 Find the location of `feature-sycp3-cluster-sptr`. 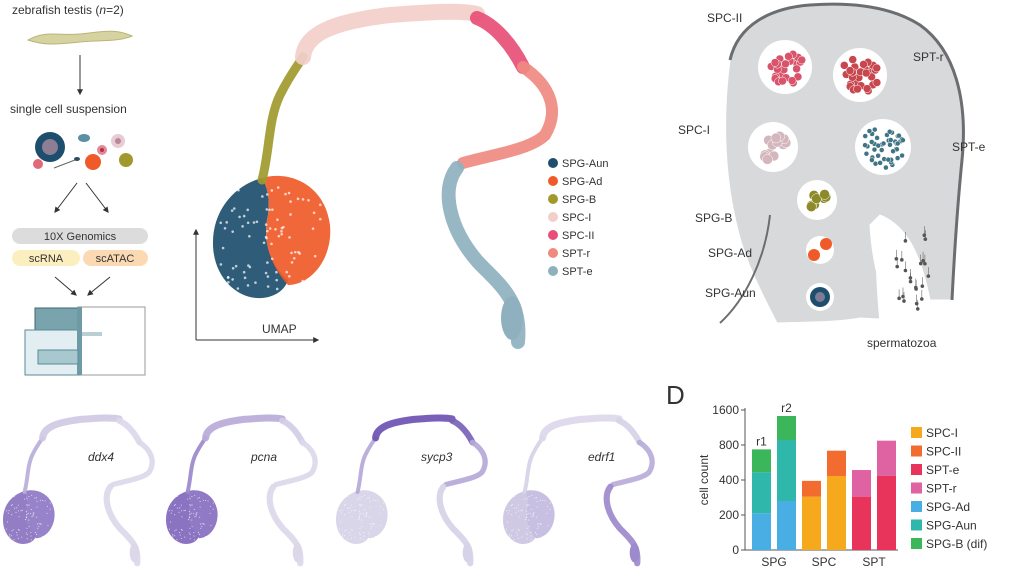

feature-sycp3-cluster-sptr is located at coordinates (465, 463).